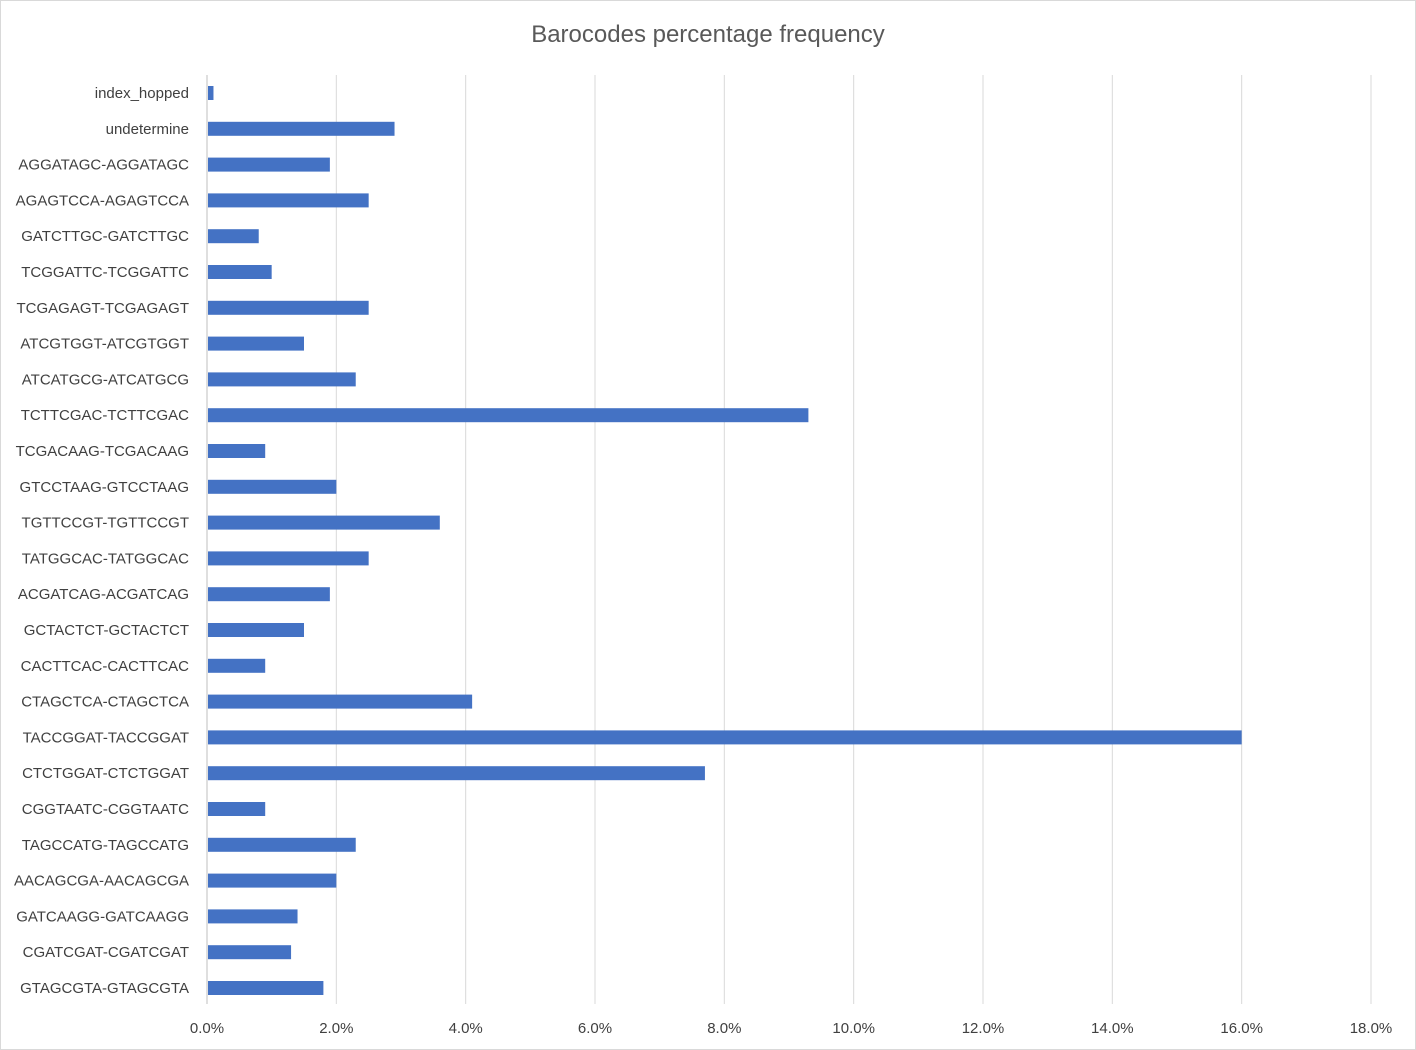  I want to click on bar-tagccatg-tagccatg, so click(282, 844).